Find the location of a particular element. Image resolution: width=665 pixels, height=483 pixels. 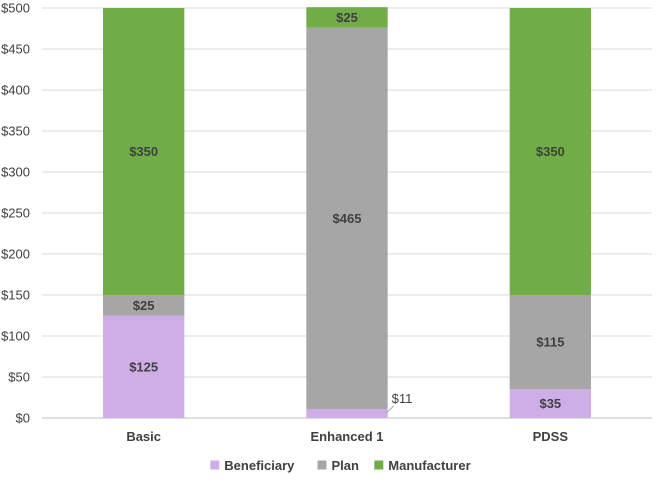

x-category-label: Enhanced 1 is located at coordinates (347, 436).